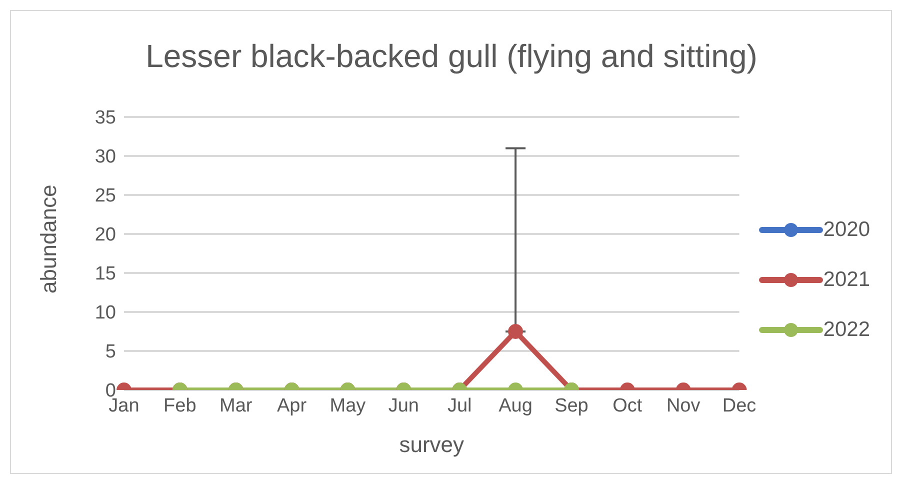 The width and height of the screenshot is (903, 486). Describe the element at coordinates (459, 405) in the screenshot. I see `x-tick-label: Jul` at that location.